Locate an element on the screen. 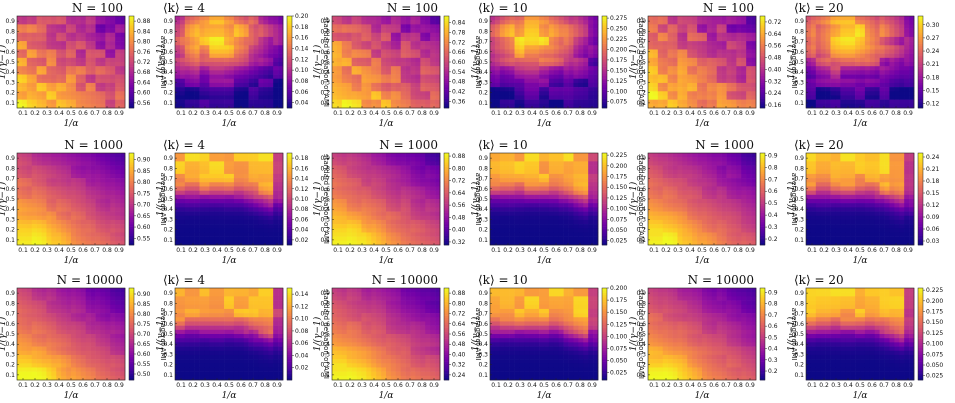 This screenshot has height=403, width=955. x-tick-label: 0.9 is located at coordinates (592, 113).